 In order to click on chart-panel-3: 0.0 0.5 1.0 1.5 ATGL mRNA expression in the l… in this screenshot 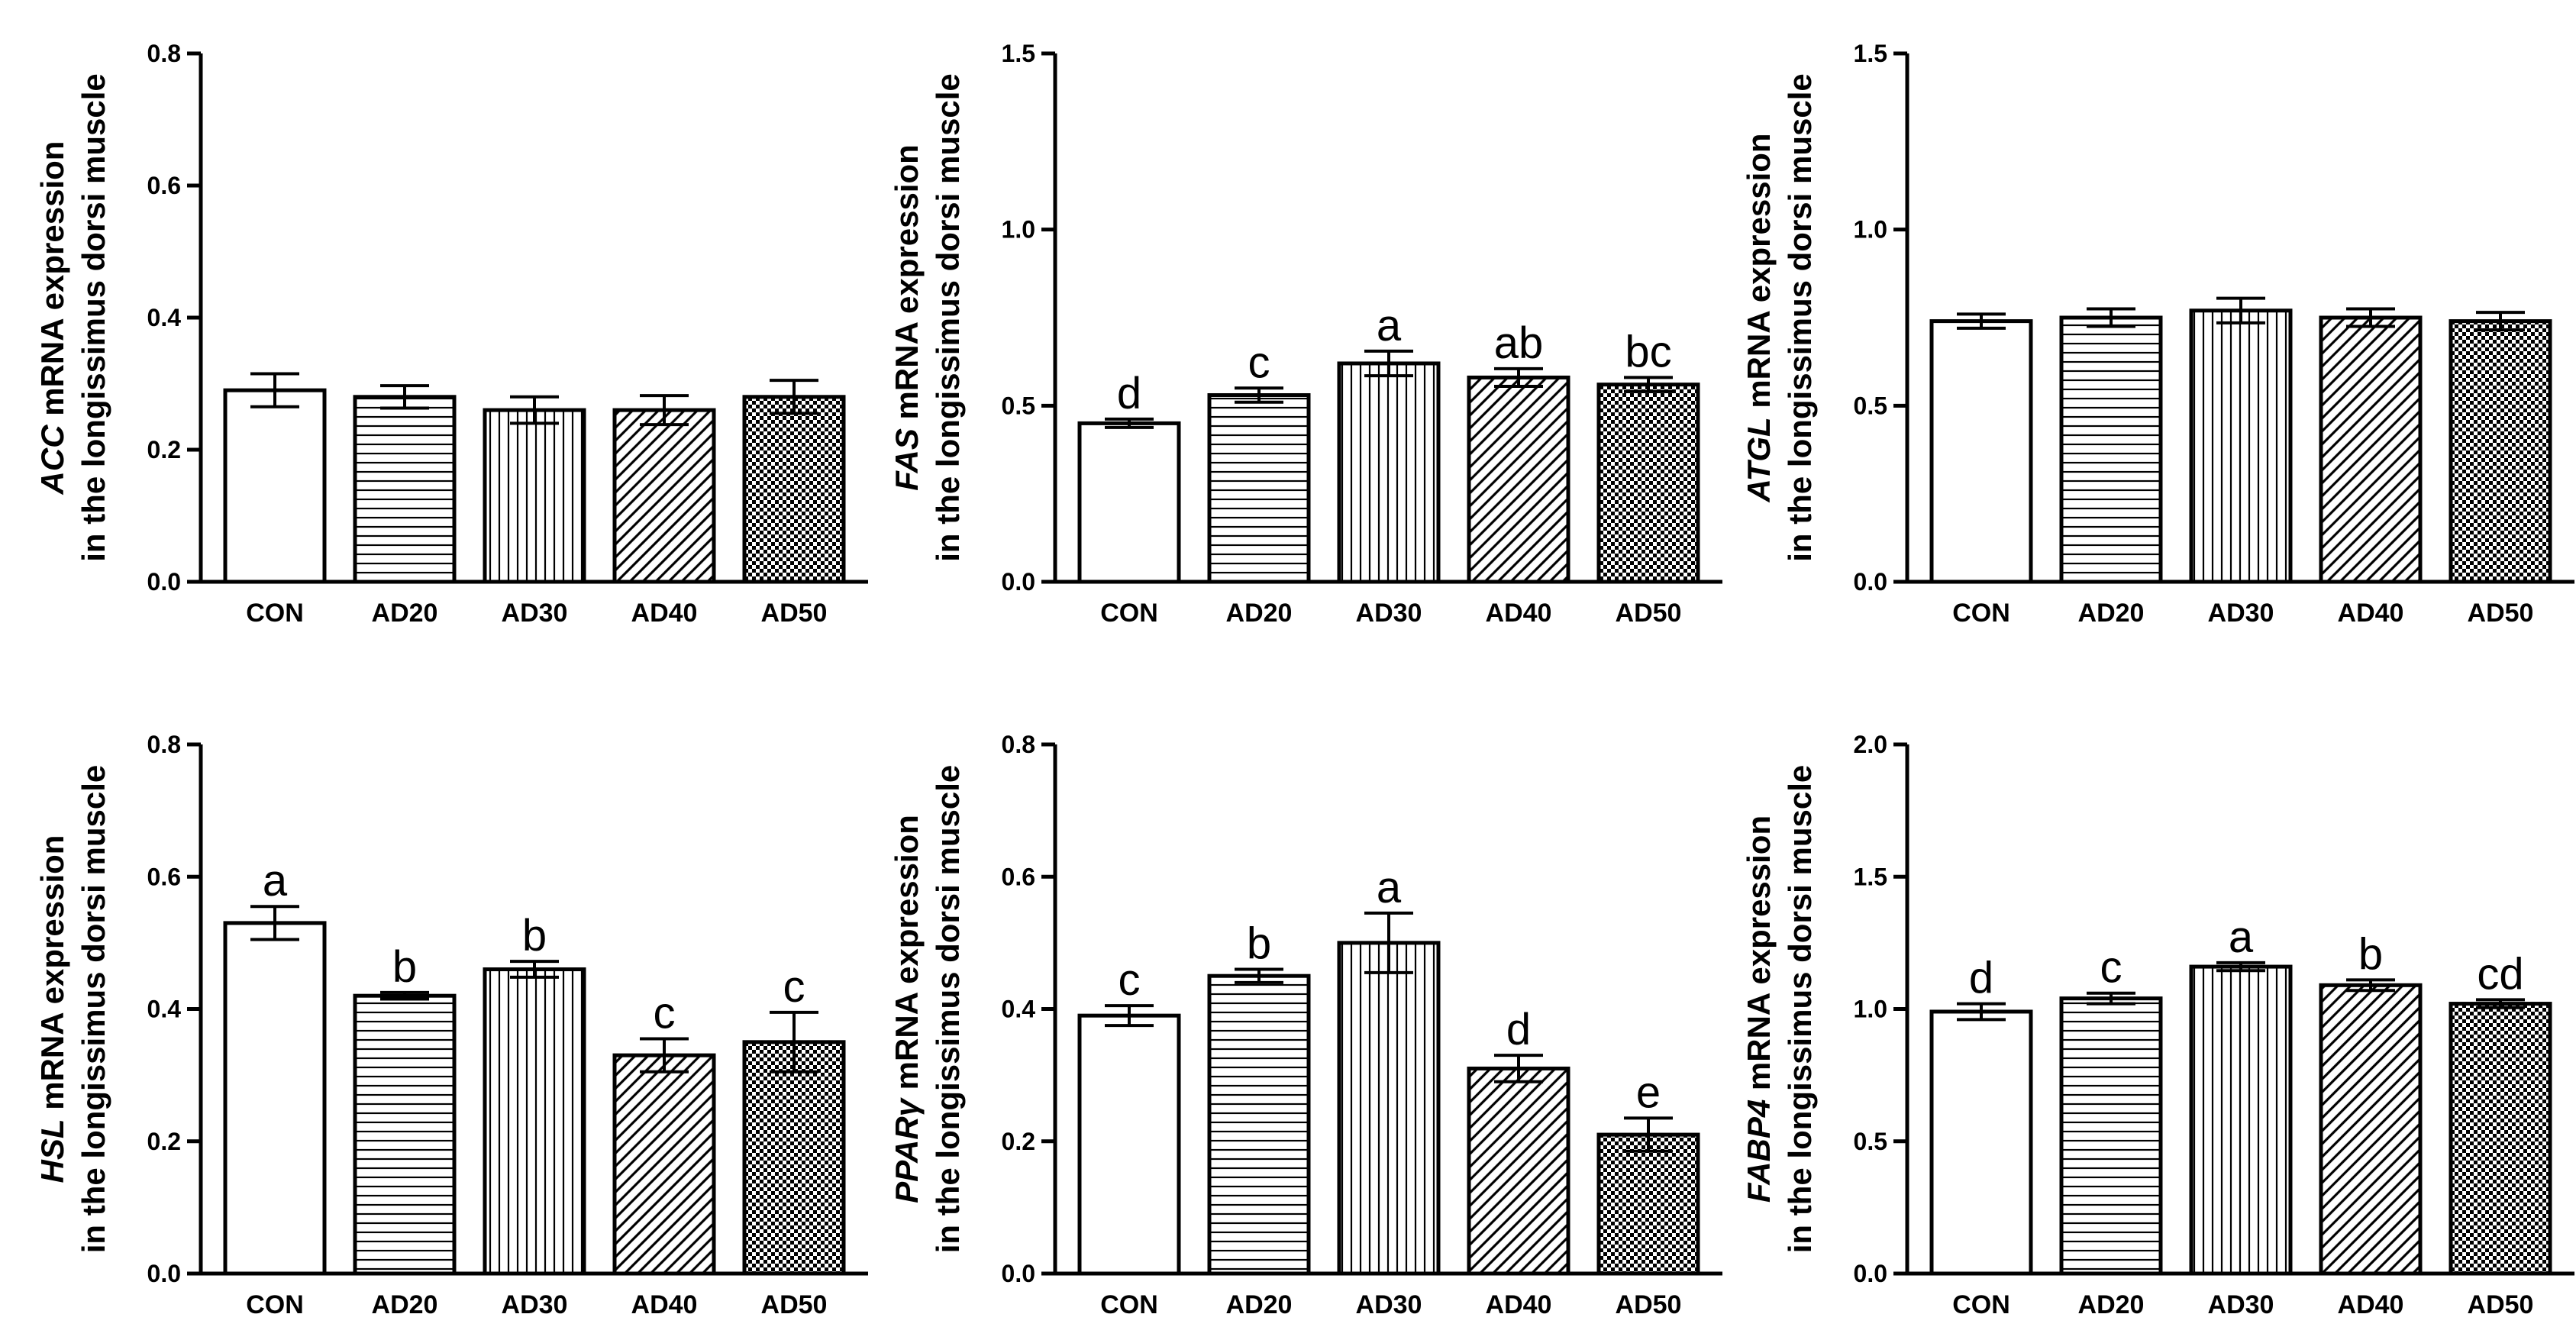, I will do `click(2157, 334)`.